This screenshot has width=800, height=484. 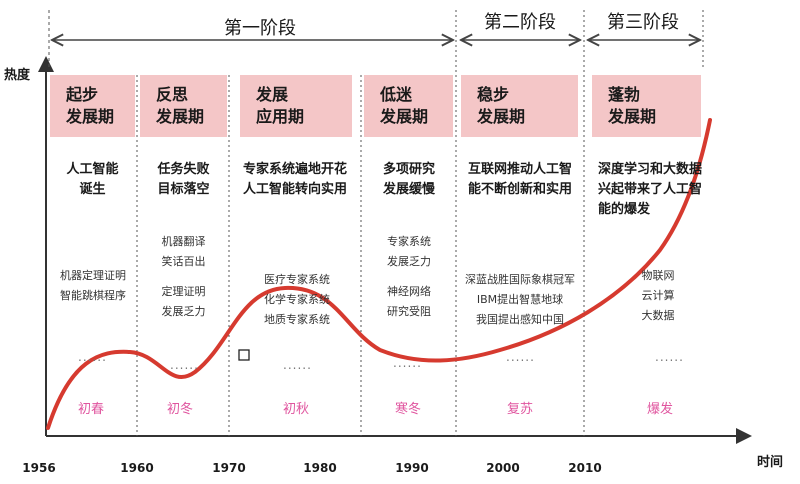 What do you see at coordinates (585, 468) in the screenshot?
I see `year-label: 2010` at bounding box center [585, 468].